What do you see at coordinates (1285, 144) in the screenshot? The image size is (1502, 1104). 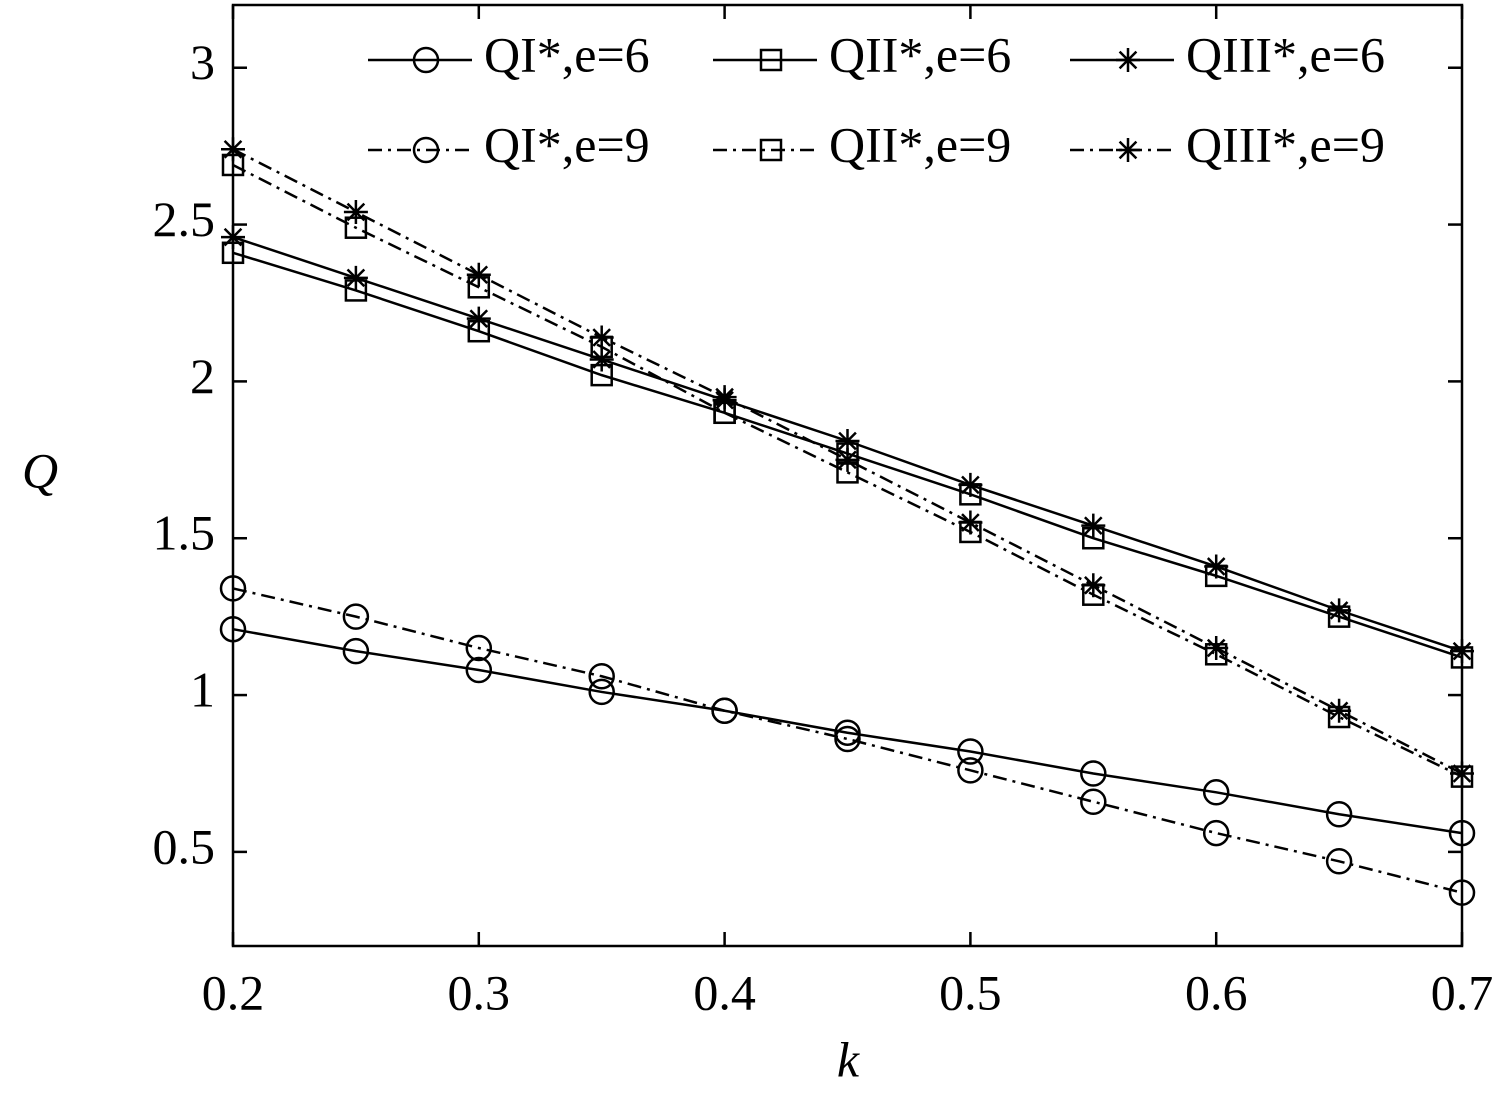 I see `legend-label: QIII*,e=9` at bounding box center [1285, 144].